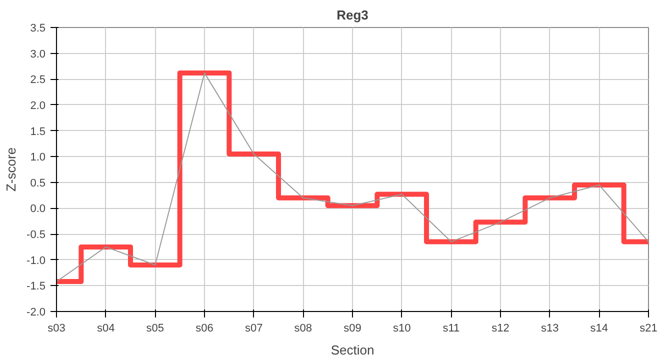 The width and height of the screenshot is (660, 360). Describe the element at coordinates (401, 328) in the screenshot. I see `x-tick-label: s10` at that location.